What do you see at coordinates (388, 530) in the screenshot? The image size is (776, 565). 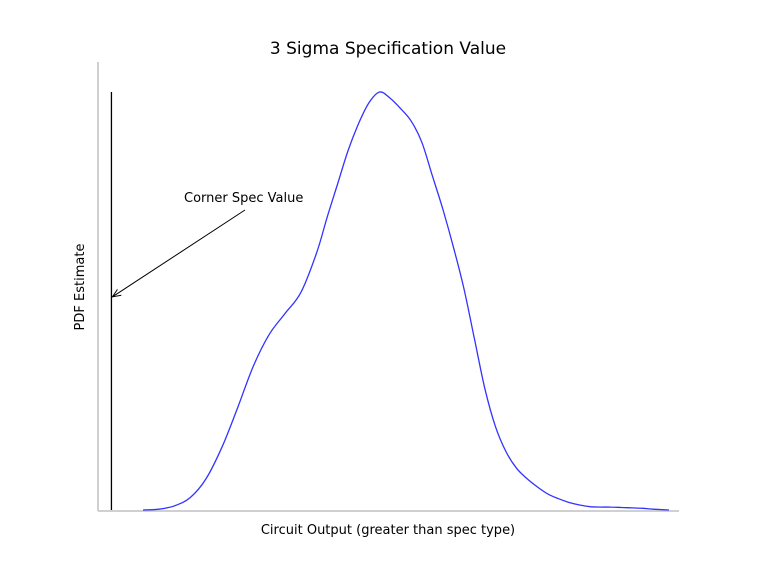 I see `x-axis-label: Circuit Output (greater than spec type)` at bounding box center [388, 530].